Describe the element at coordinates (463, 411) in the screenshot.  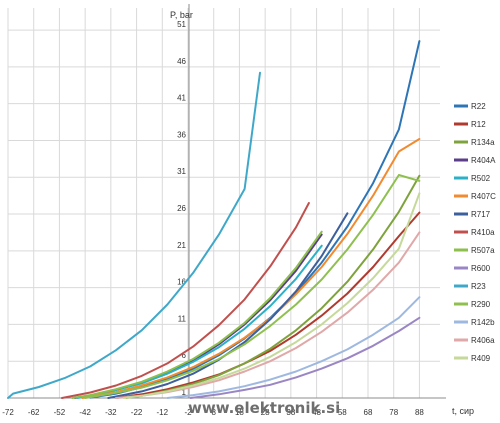
I see `x-axis-title: t, сир` at that location.